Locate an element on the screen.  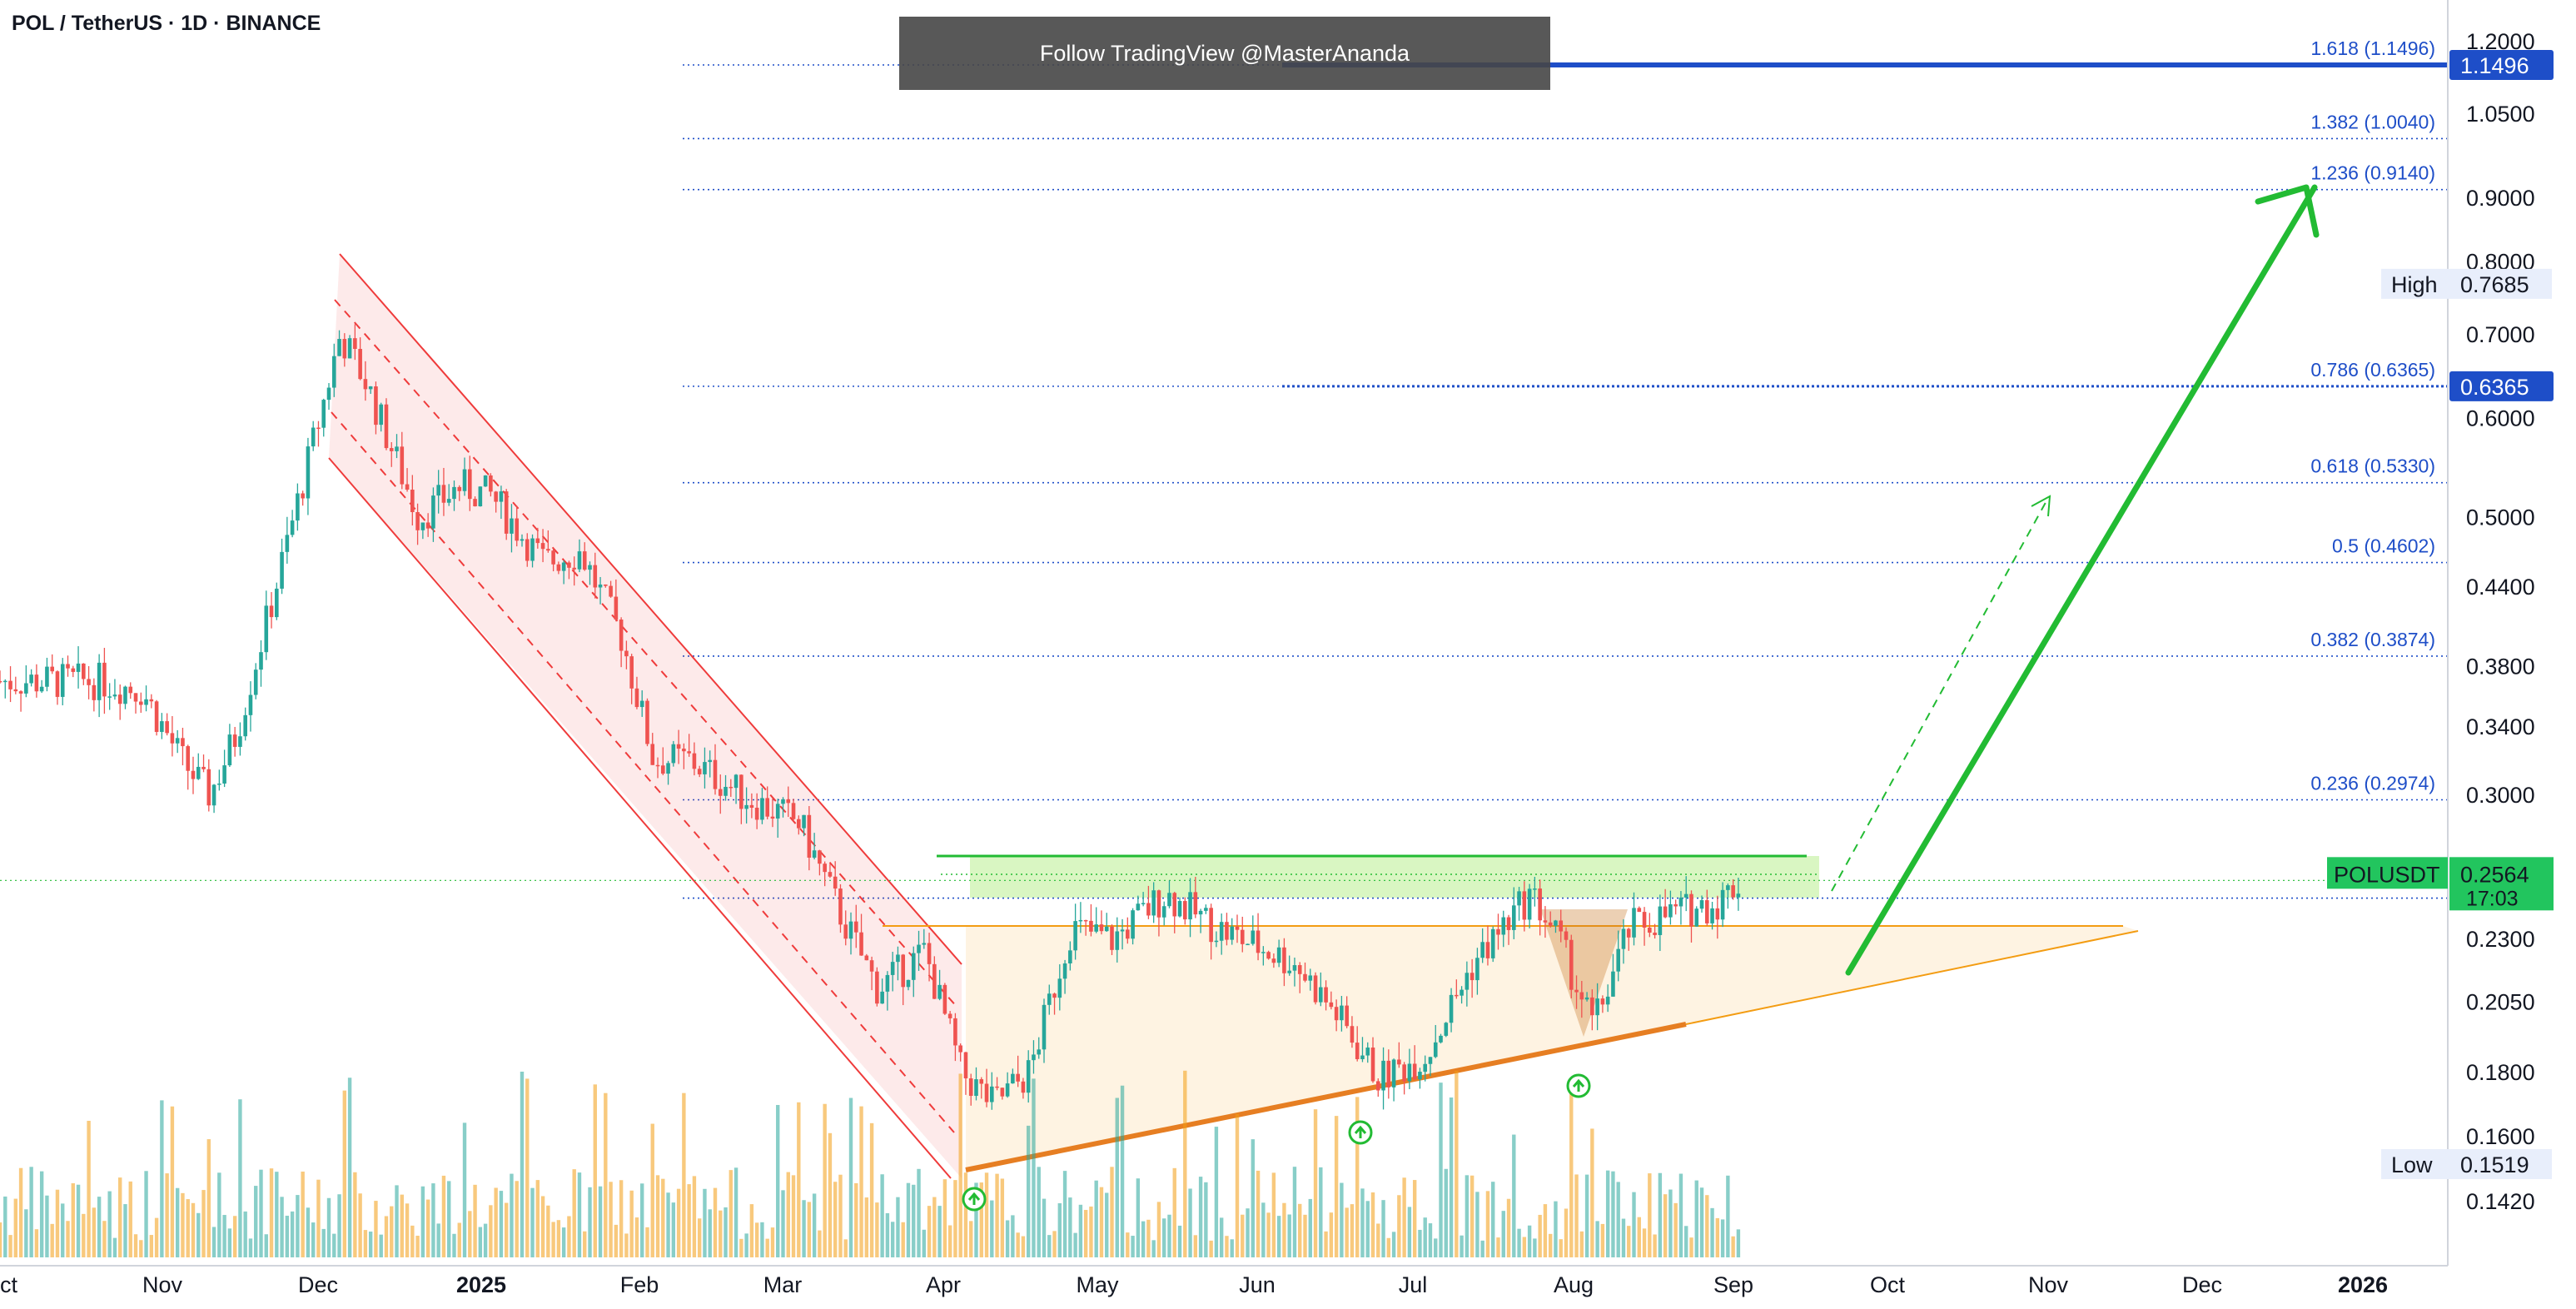
fib-level-label: 0.786 (0.6365) is located at coordinates (2372, 370).